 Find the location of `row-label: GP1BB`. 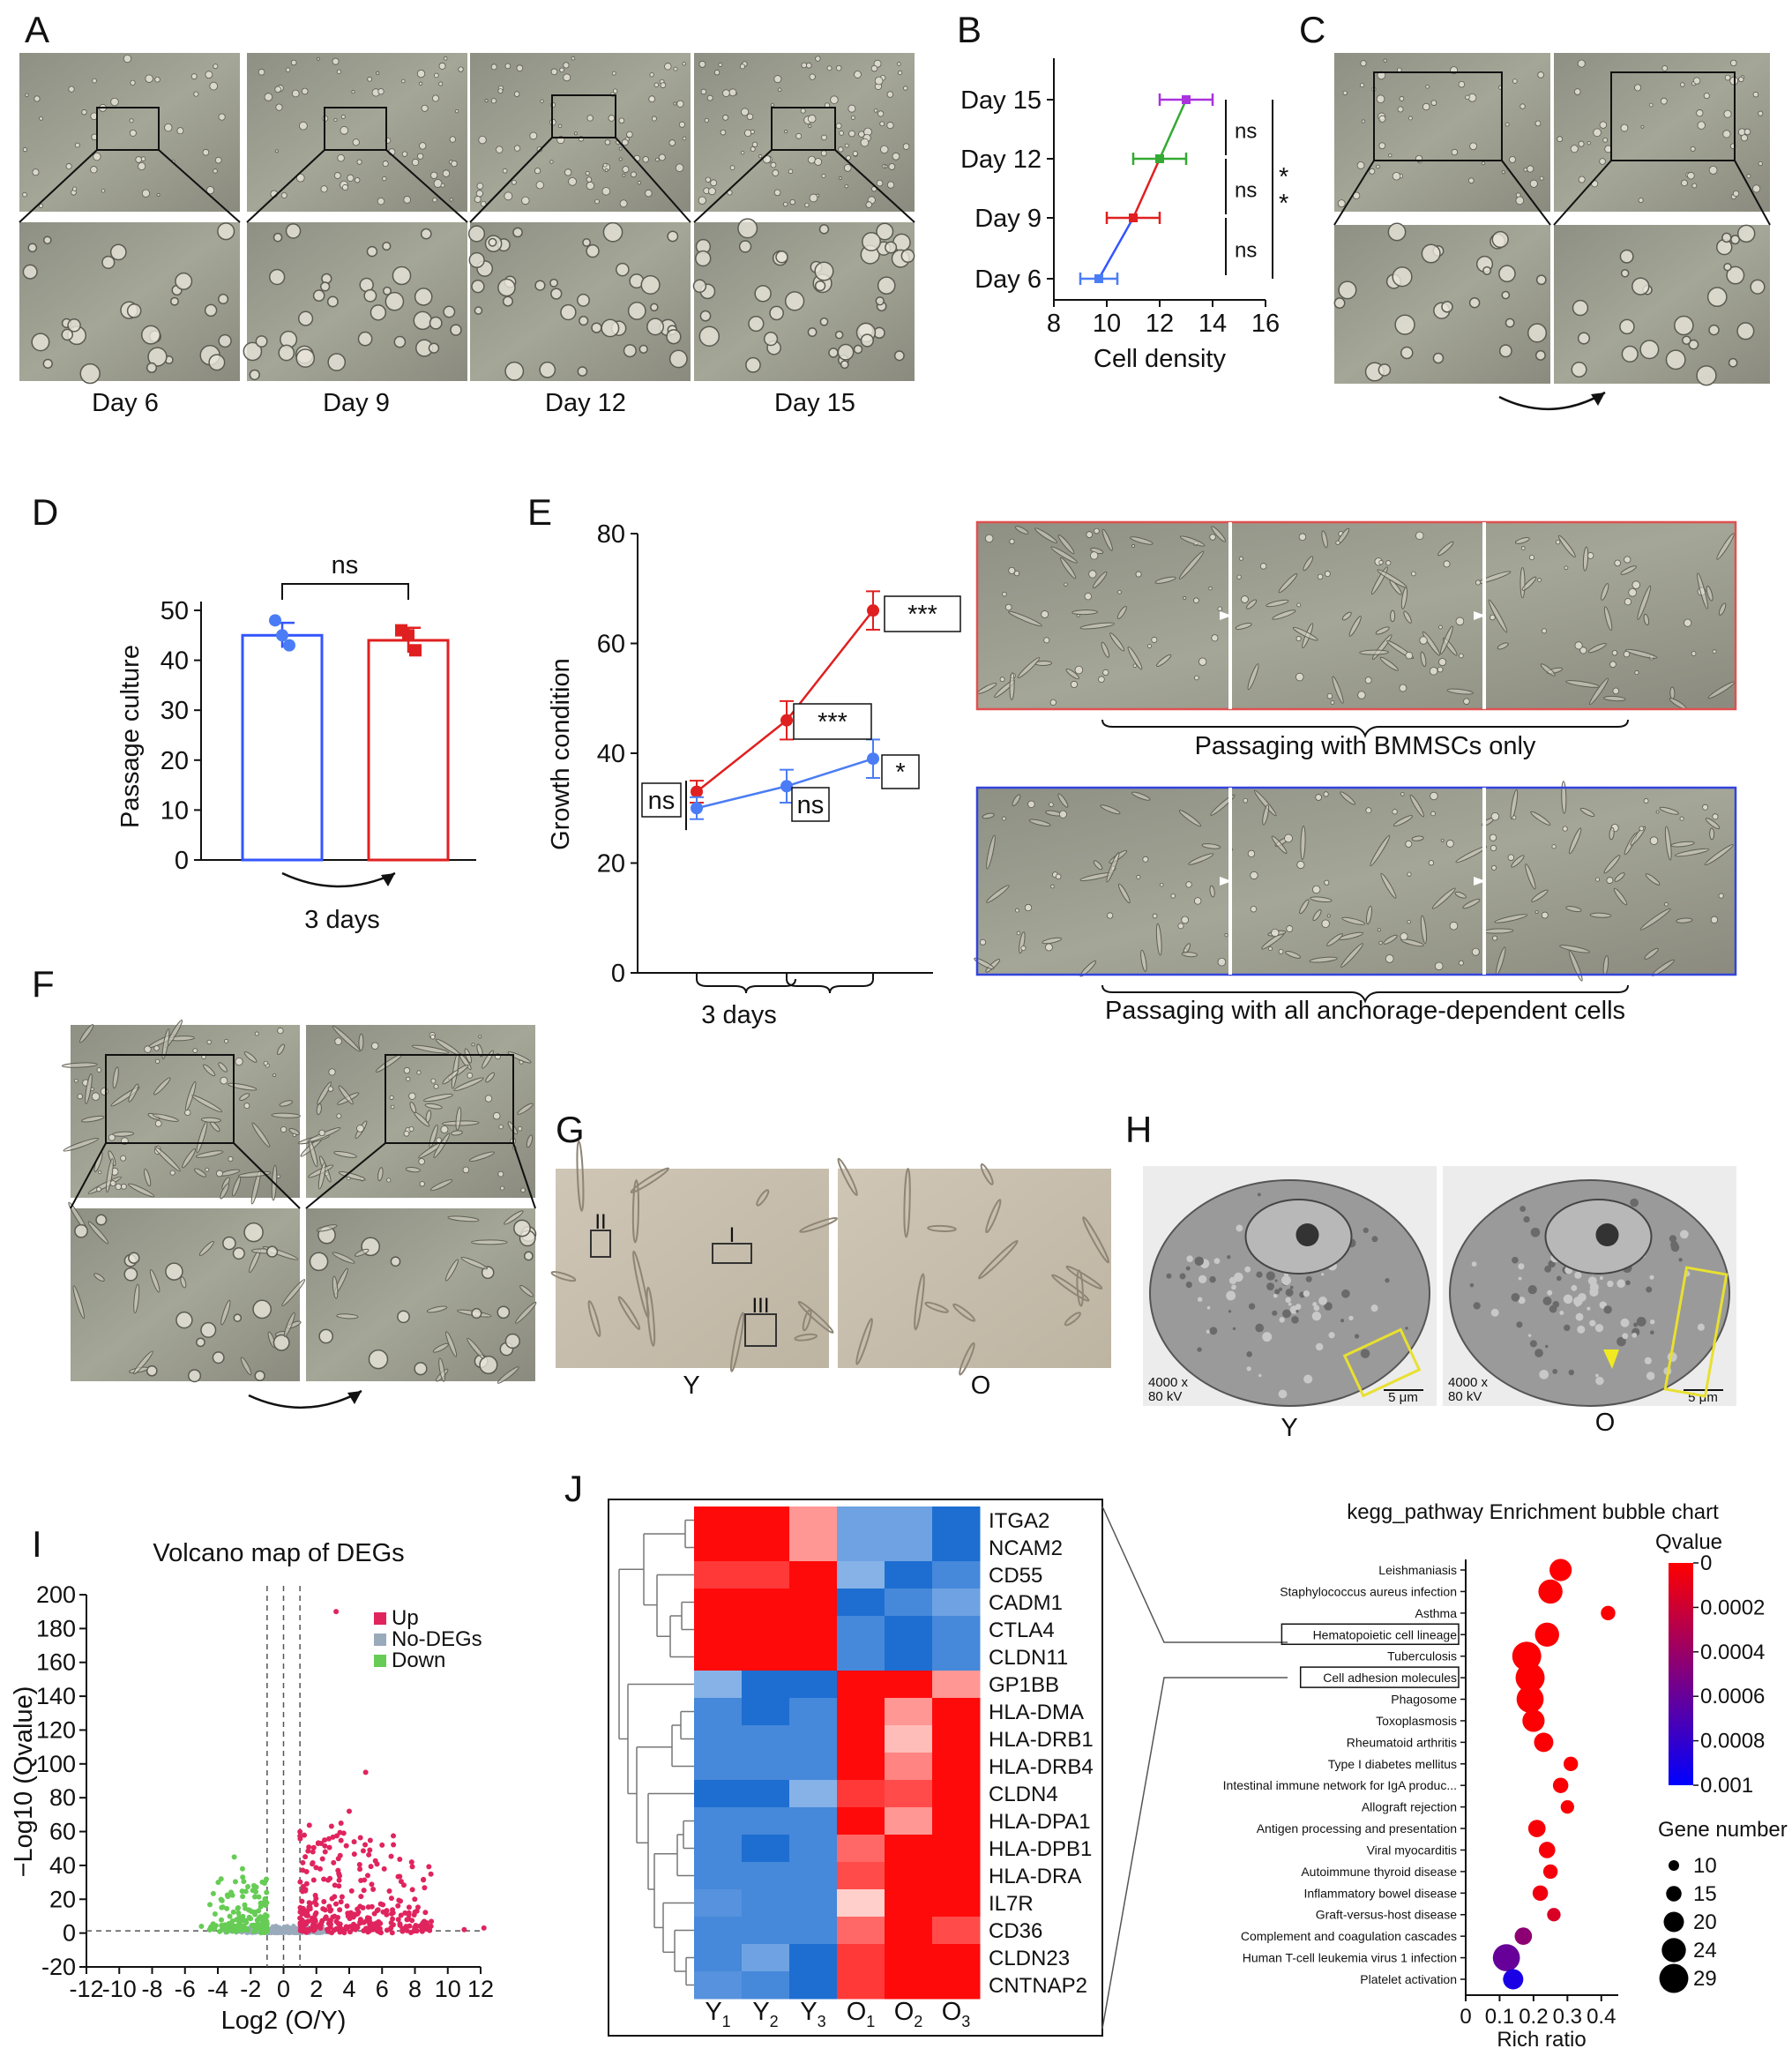

row-label: GP1BB is located at coordinates (1024, 1685).